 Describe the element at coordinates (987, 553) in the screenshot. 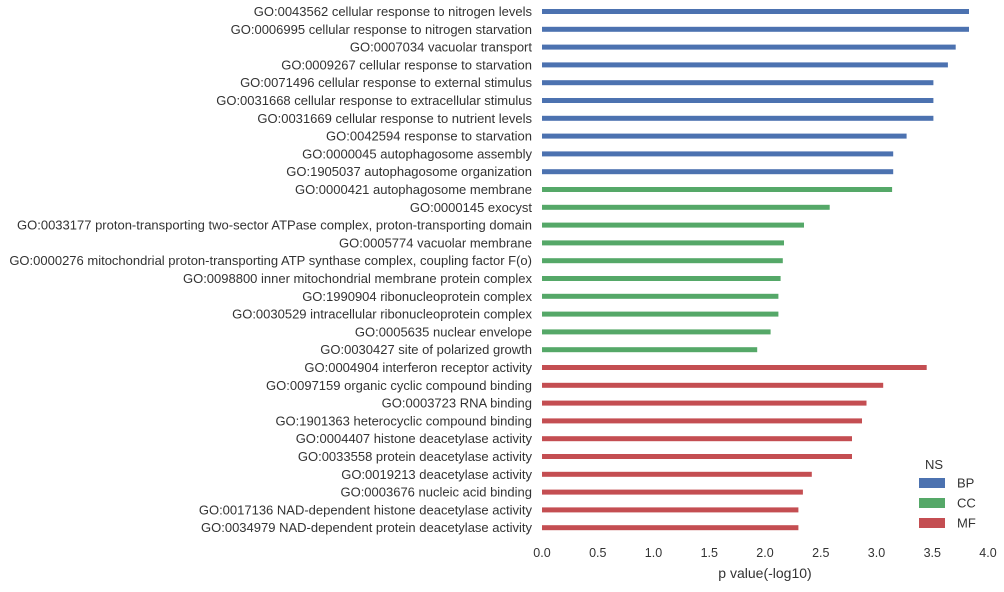

I see `x-tick-label: 4.0` at that location.